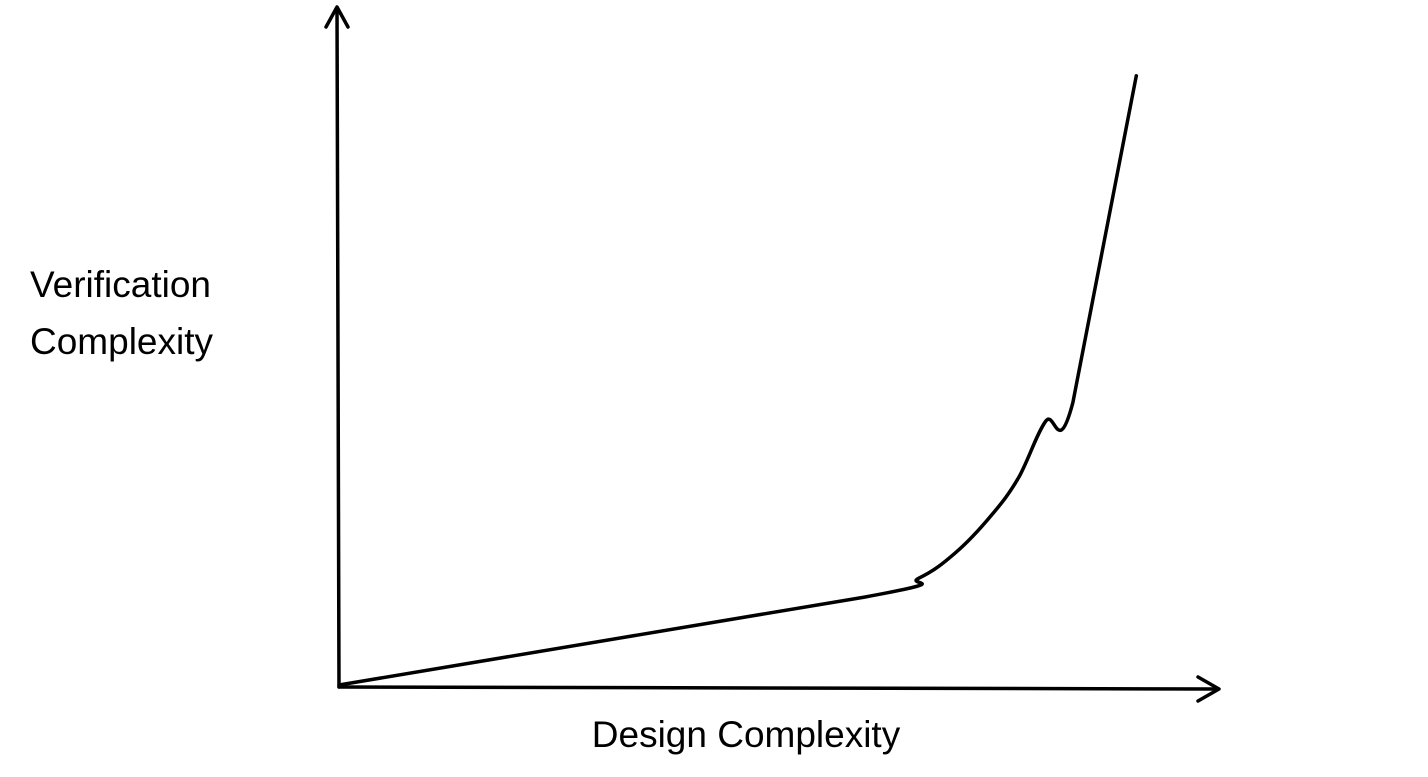 This screenshot has width=1428, height=777. I want to click on y-axis-arrowhead, so click(337, 17).